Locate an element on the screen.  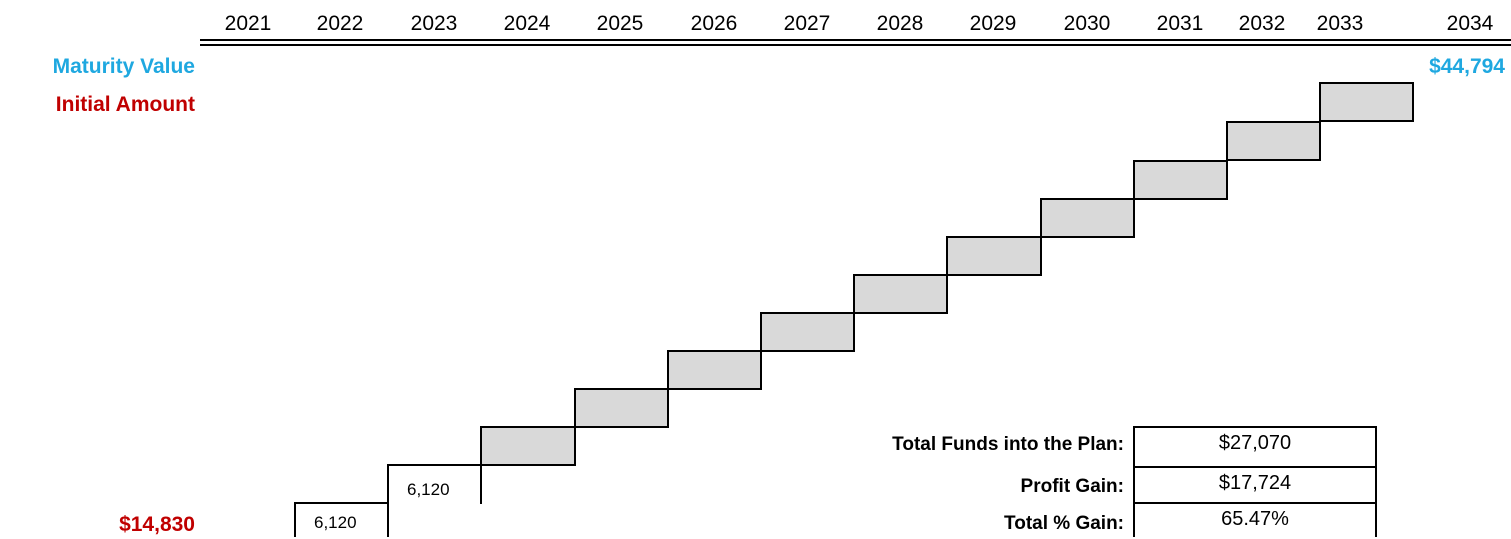
year-label-2023: 2023 is located at coordinates (434, 23).